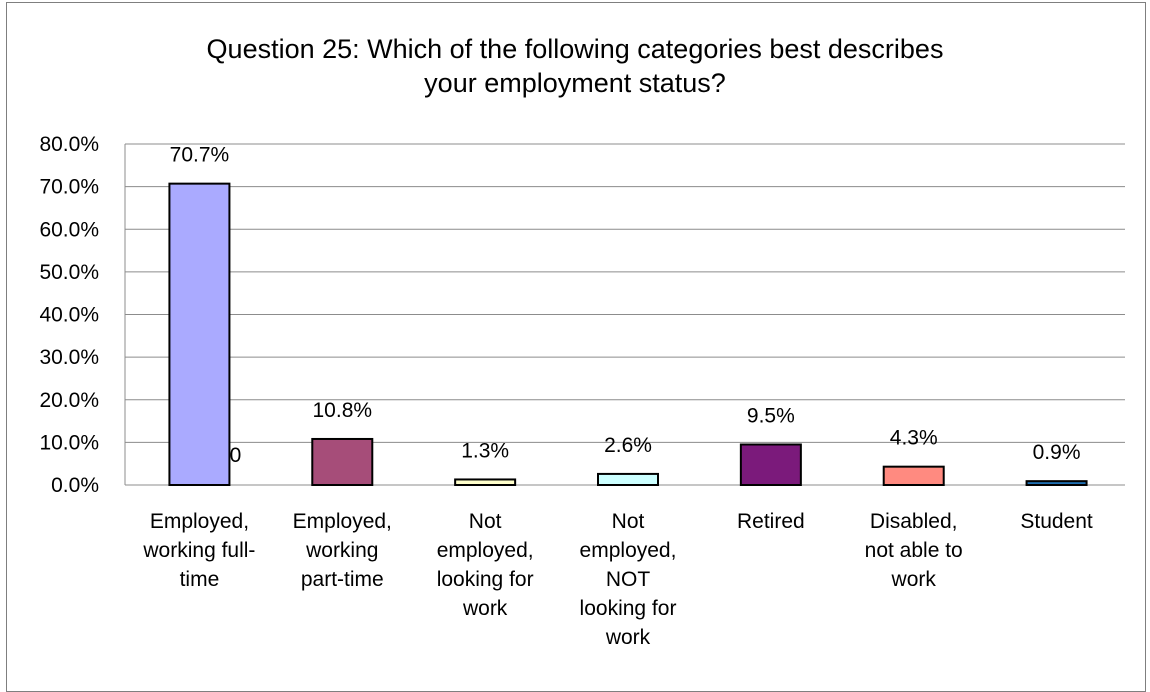 This screenshot has height=692, width=1150. I want to click on x-category-label: Employed, working full-time, so click(198, 550).